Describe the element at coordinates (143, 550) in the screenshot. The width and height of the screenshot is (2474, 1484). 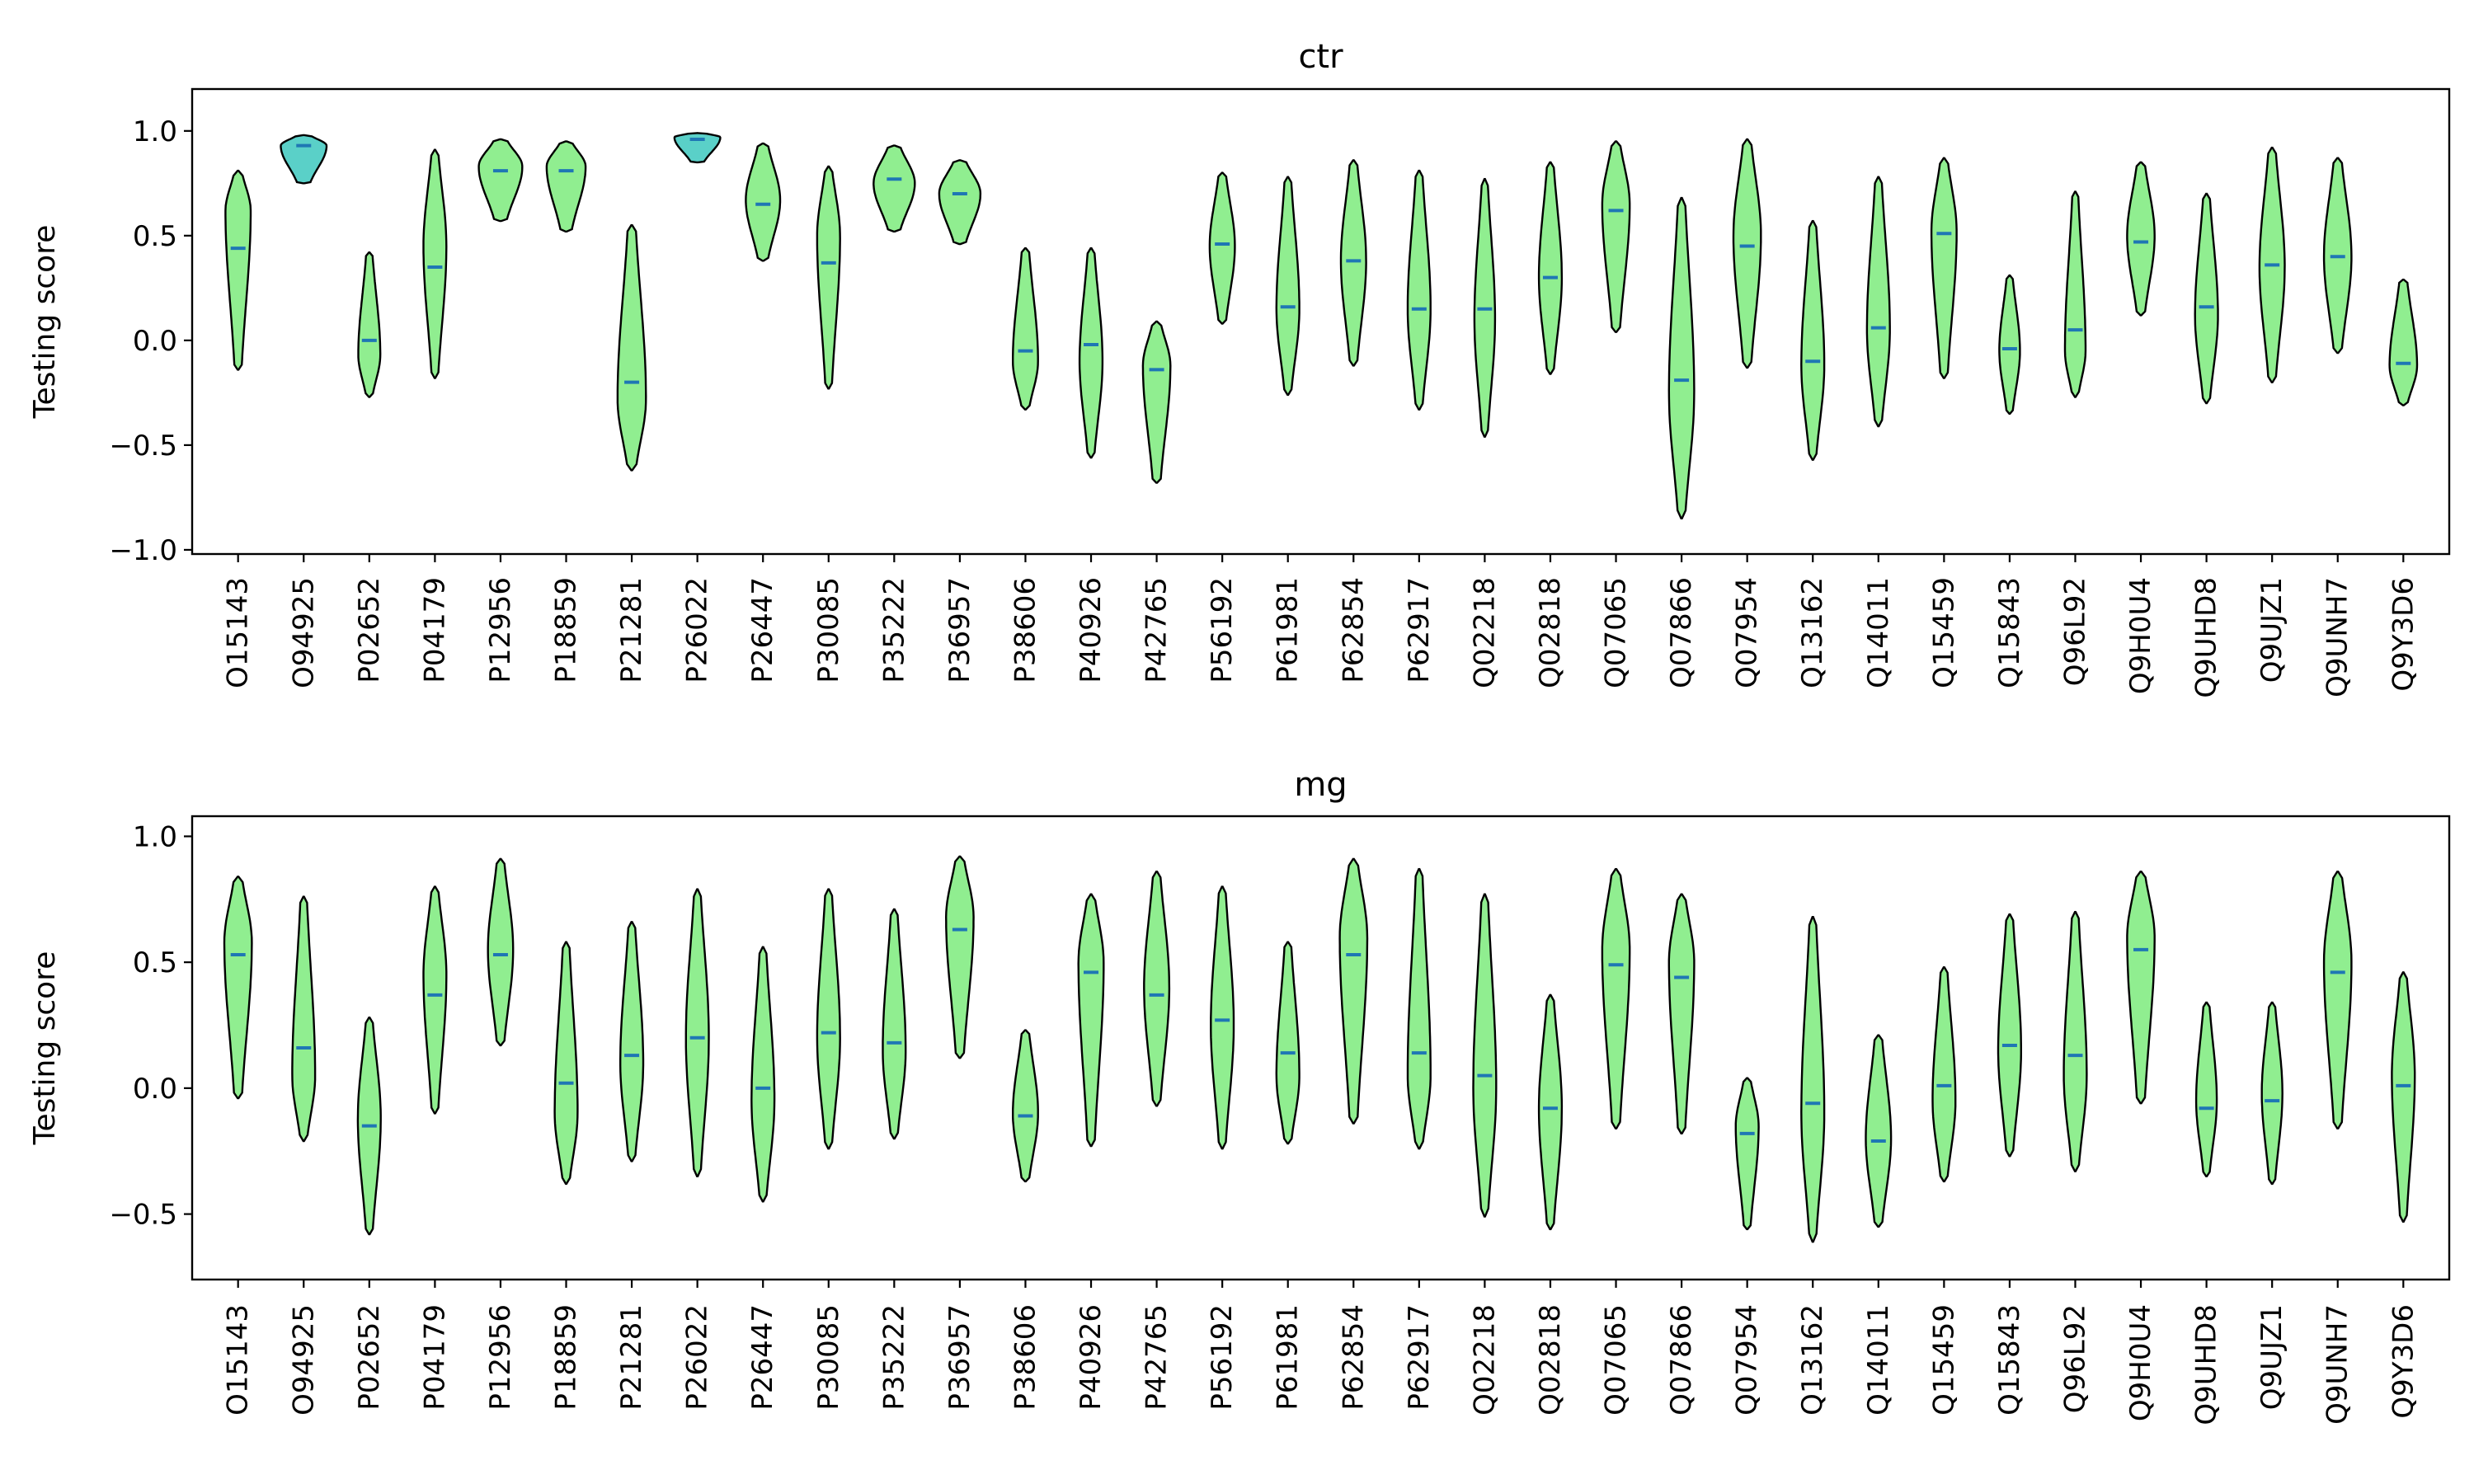
I see `y-tick-label: −1.0` at that location.